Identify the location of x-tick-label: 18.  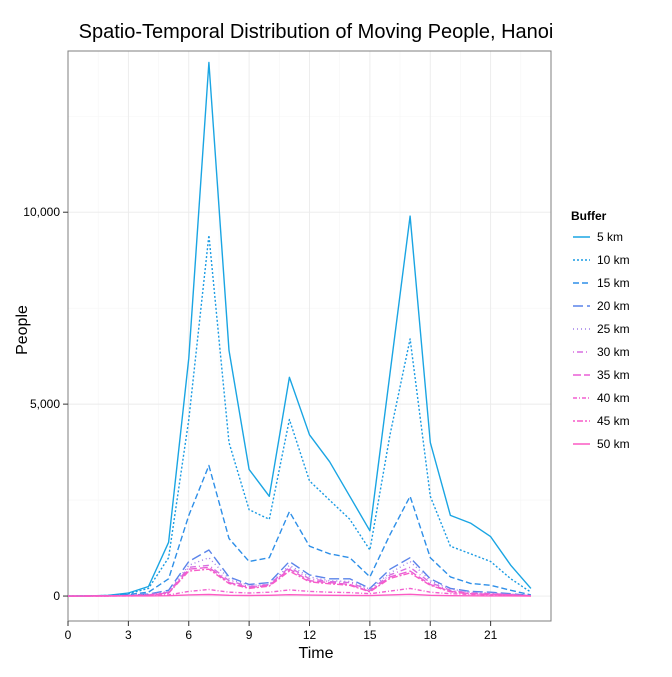
(431, 635).